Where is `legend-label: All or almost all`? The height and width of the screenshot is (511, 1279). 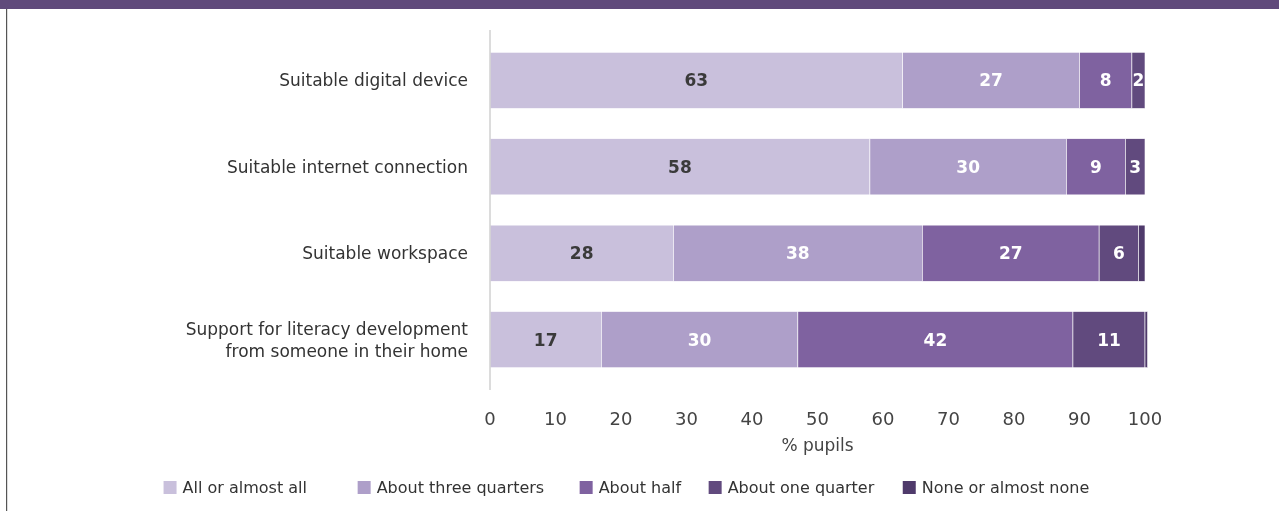
legend-label: All or almost all is located at coordinates (244, 487).